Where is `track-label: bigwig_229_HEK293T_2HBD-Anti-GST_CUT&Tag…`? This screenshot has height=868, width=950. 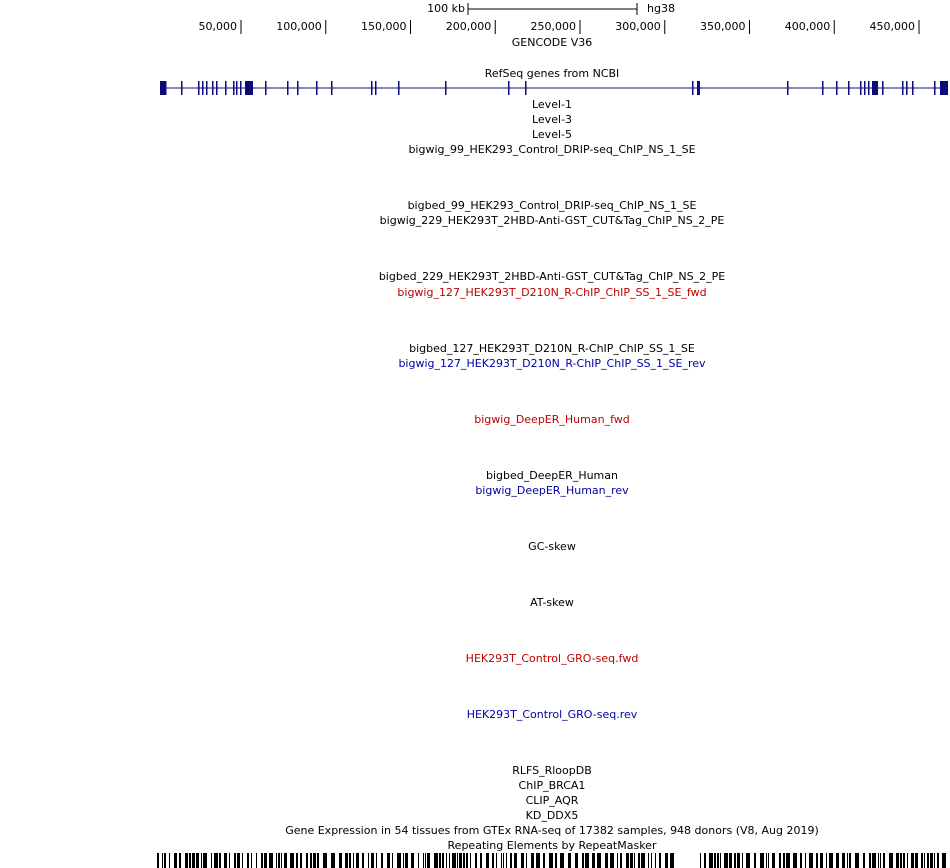 track-label: bigwig_229_HEK293T_2HBD-Anti-GST_CUT&Tag… is located at coordinates (552, 220).